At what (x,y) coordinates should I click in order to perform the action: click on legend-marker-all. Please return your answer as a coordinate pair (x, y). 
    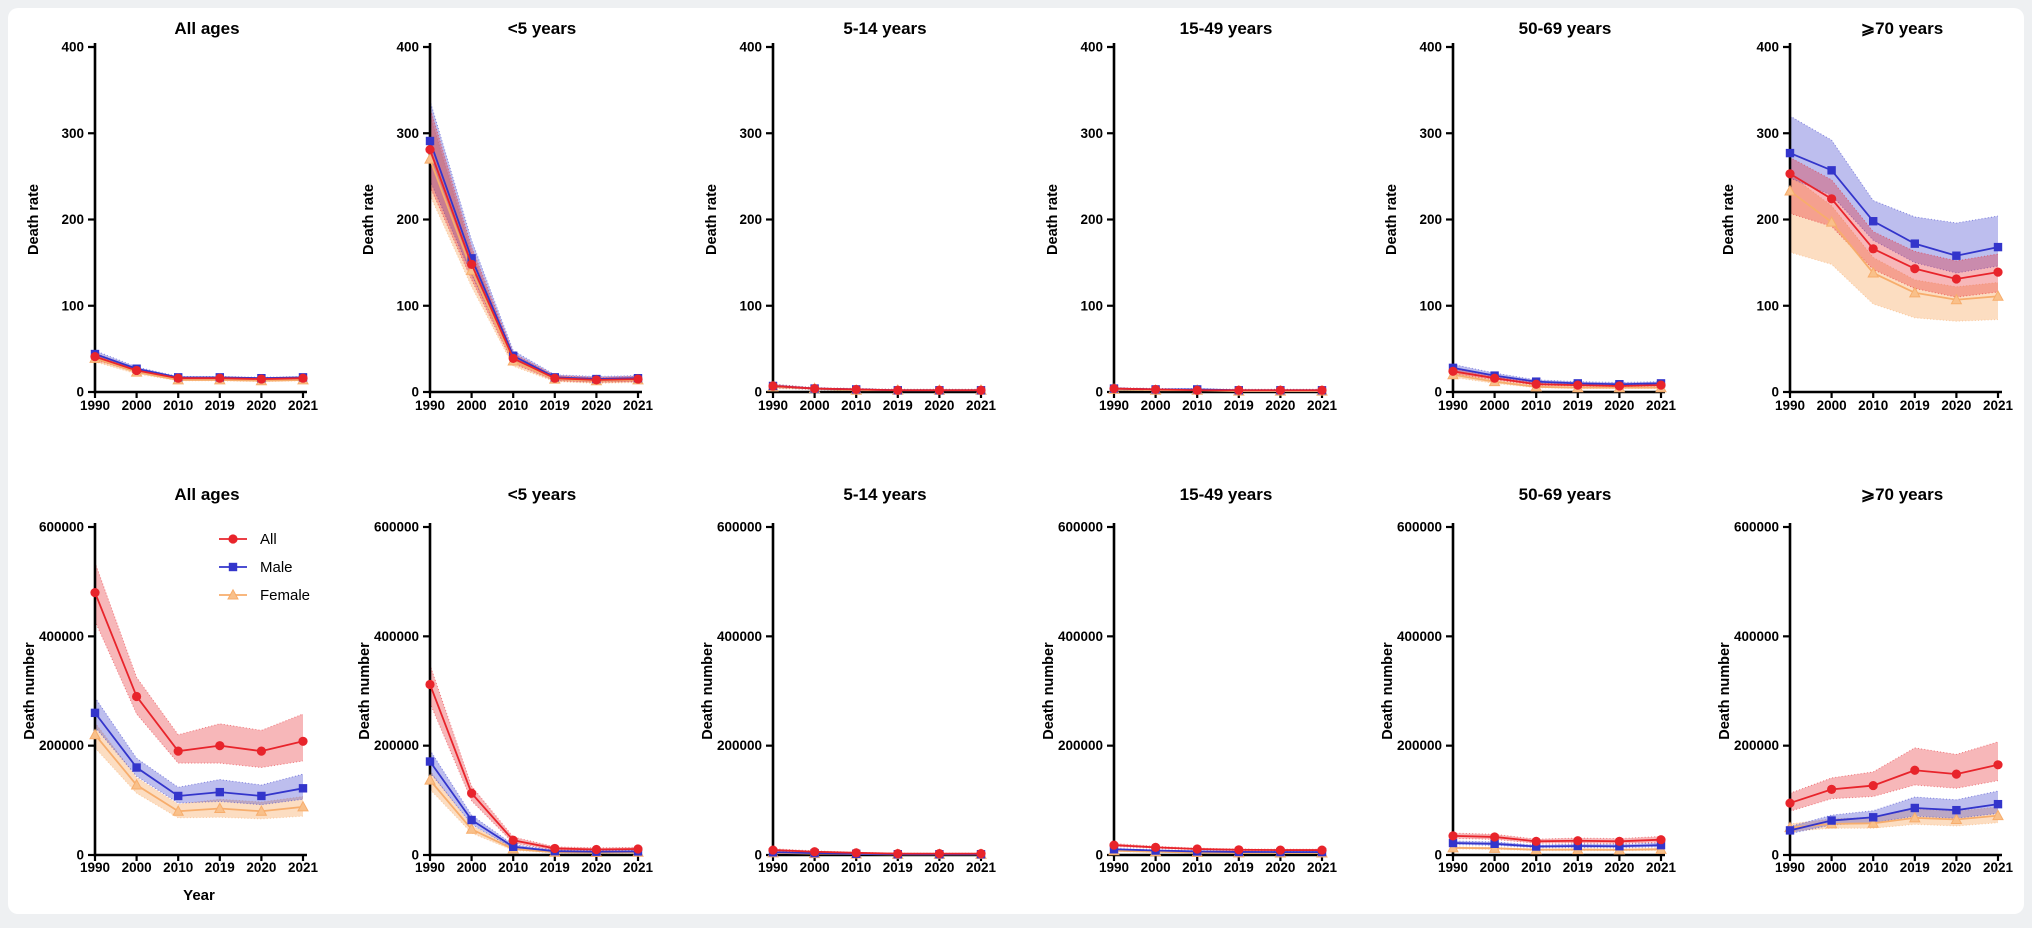
    Looking at the image, I should click on (233, 539).